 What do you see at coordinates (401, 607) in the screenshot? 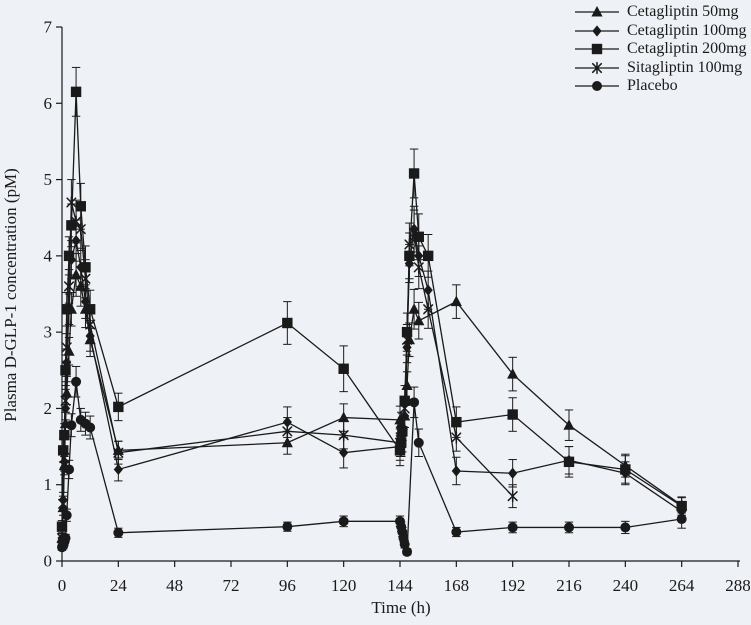
I see `x-axis-title: Time (h)` at bounding box center [401, 607].